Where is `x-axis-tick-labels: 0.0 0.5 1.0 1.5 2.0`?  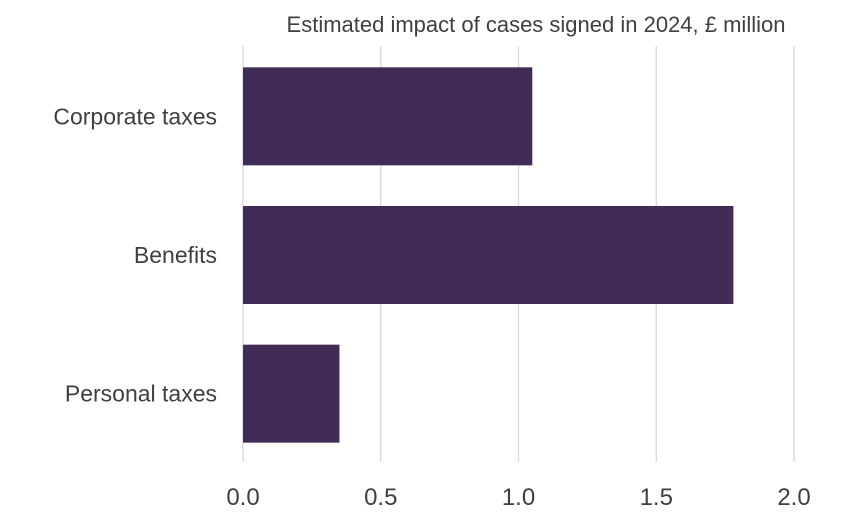 x-axis-tick-labels: 0.0 0.5 1.0 1.5 2.0 is located at coordinates (518, 497).